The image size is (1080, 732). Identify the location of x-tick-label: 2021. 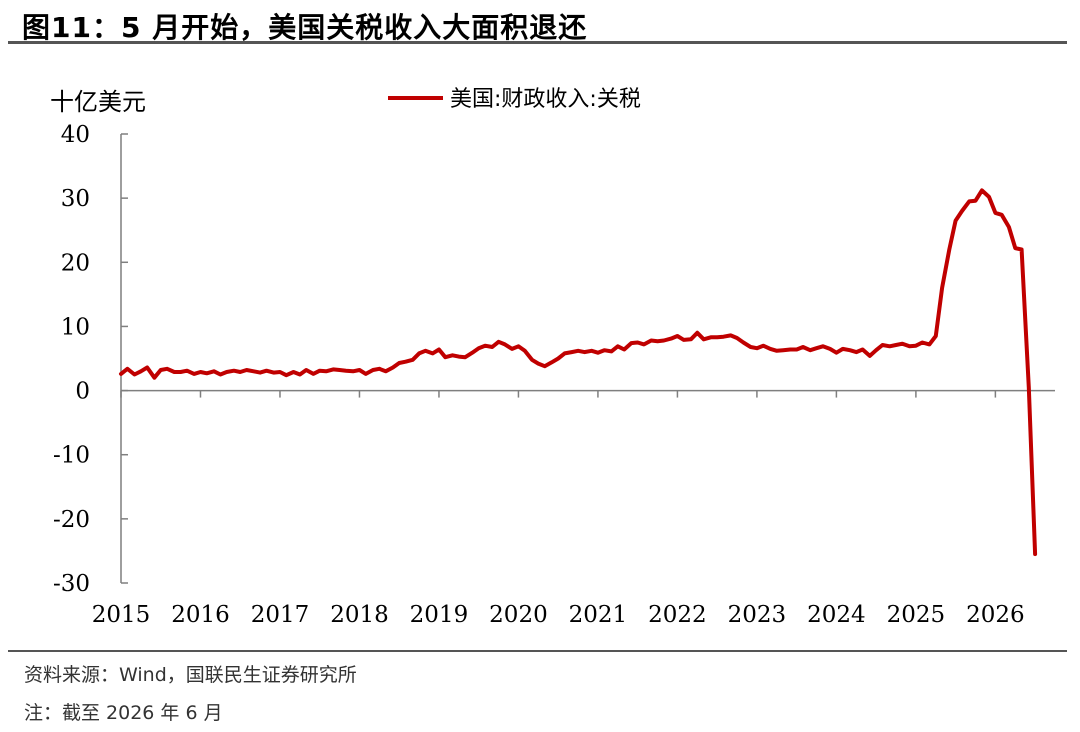
(598, 615).